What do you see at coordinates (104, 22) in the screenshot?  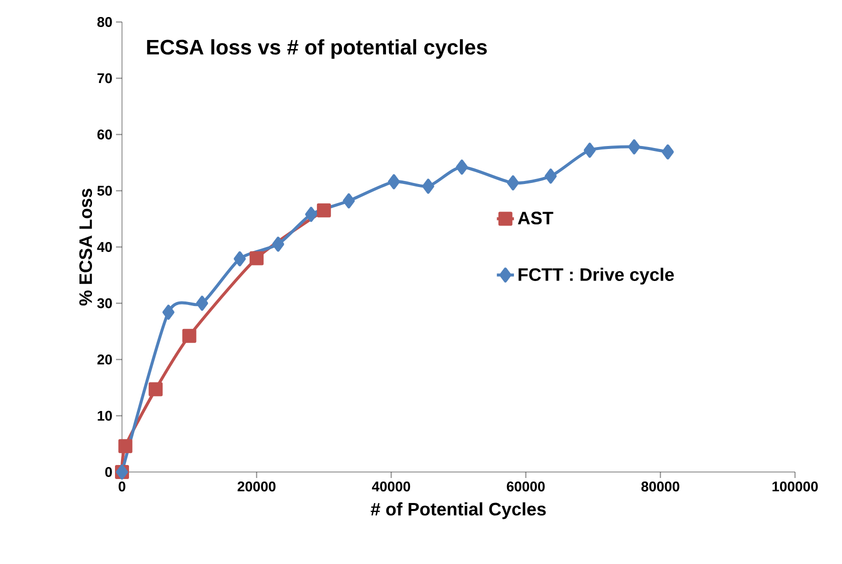 I see `y-tick-label: 80` at bounding box center [104, 22].